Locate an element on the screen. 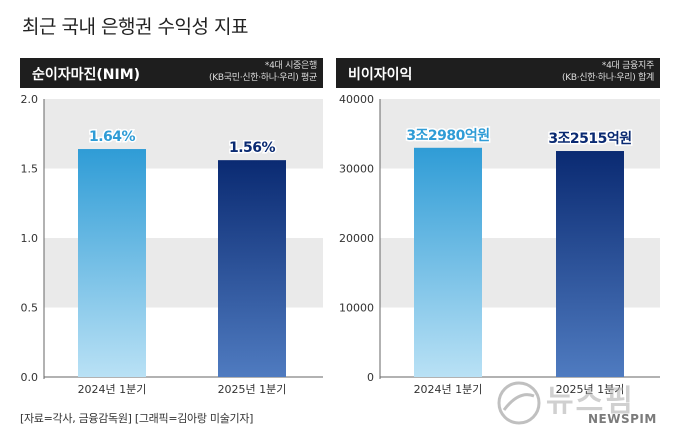 This screenshot has width=680, height=442. nim-ytick-label: 0.5 is located at coordinates (30, 308).